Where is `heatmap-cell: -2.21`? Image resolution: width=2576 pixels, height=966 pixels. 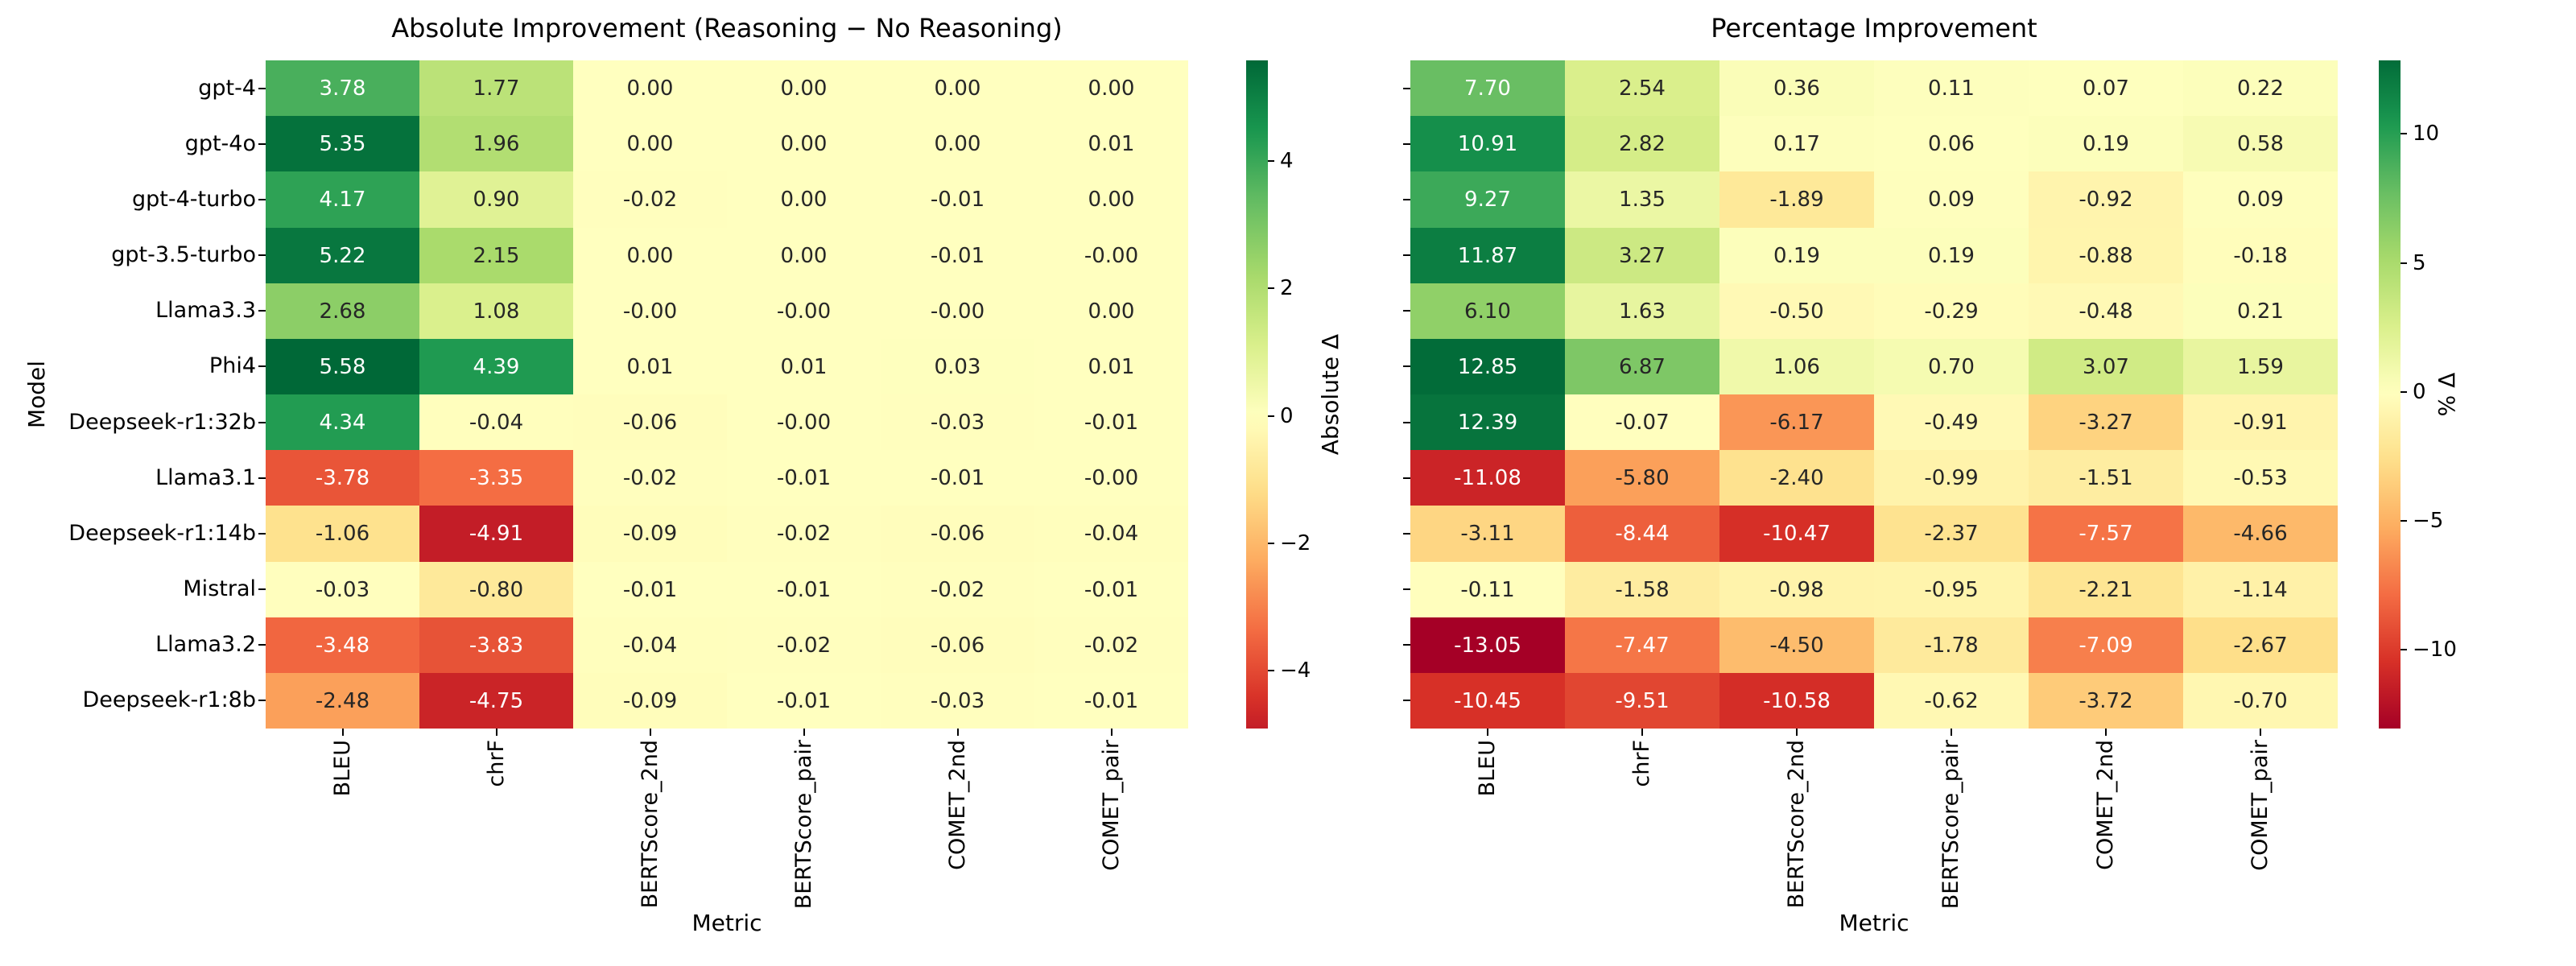
heatmap-cell: -2.21 is located at coordinates (2106, 589).